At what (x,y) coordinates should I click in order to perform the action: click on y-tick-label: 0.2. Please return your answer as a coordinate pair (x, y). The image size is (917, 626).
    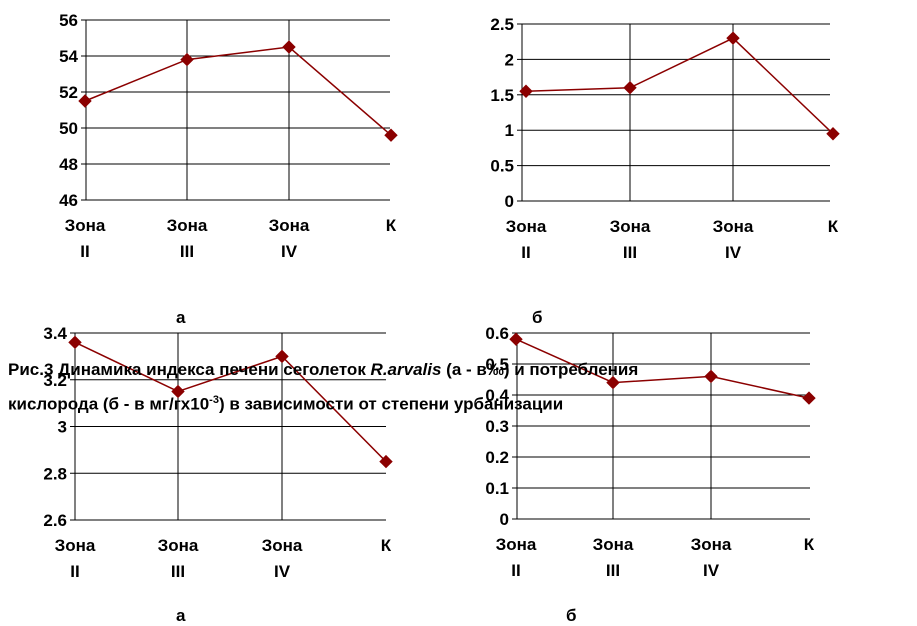
    Looking at the image, I should click on (497, 457).